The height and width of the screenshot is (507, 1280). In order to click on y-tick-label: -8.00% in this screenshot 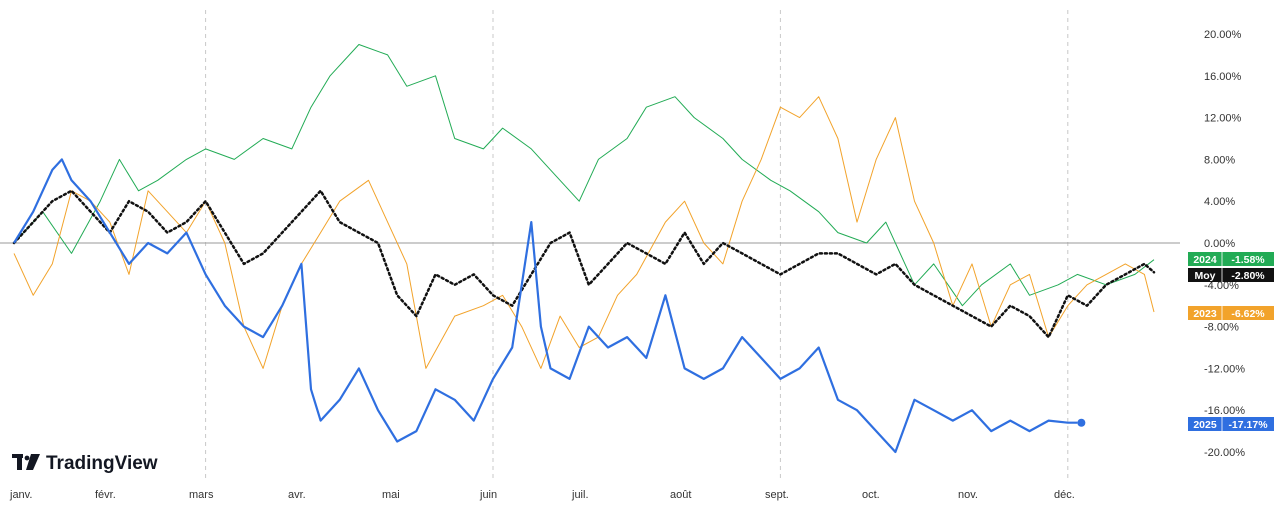, I will do `click(1221, 328)`.